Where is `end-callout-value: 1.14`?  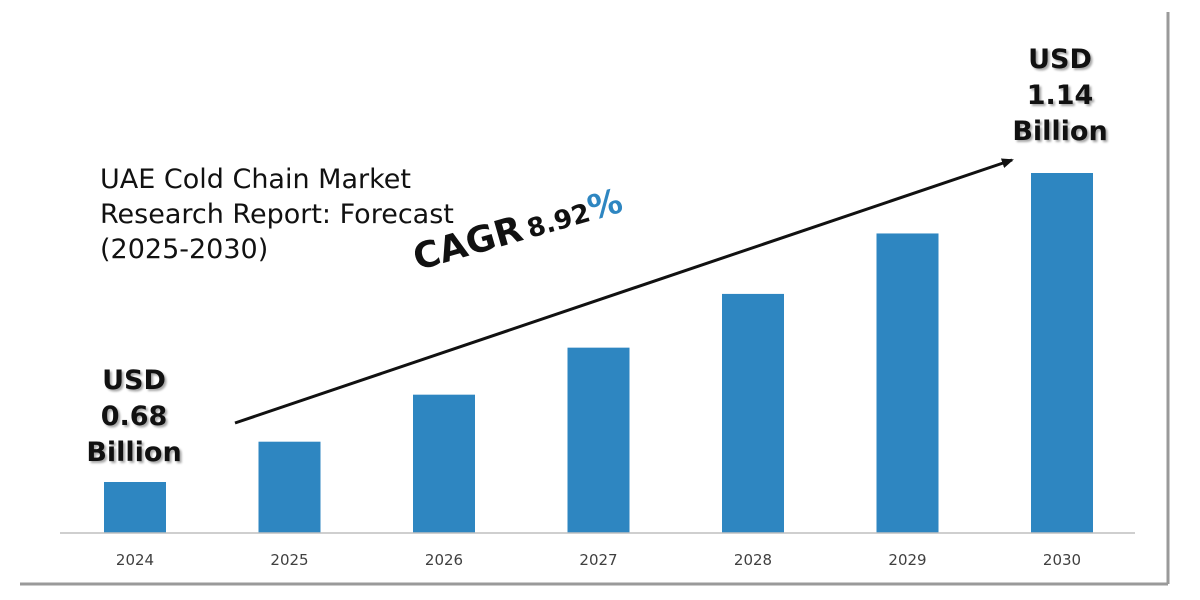 end-callout-value: 1.14 is located at coordinates (1060, 95).